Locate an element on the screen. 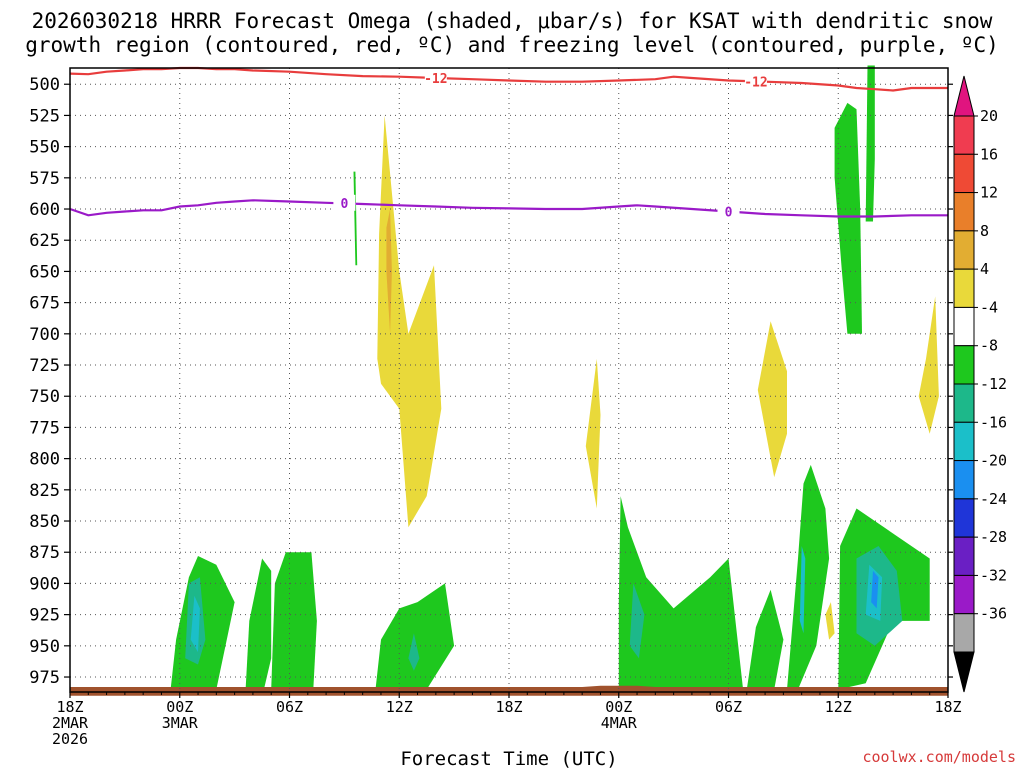 The height and width of the screenshot is (768, 1024). colorbar-bottom-arrow is located at coordinates (964, 672).